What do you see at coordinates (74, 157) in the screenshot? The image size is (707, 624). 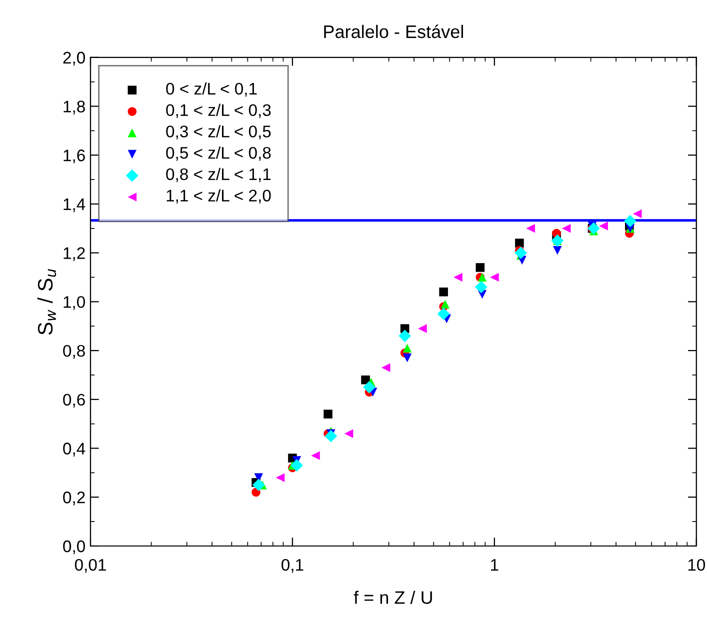 I see `y-tick-label: 1,6` at bounding box center [74, 157].